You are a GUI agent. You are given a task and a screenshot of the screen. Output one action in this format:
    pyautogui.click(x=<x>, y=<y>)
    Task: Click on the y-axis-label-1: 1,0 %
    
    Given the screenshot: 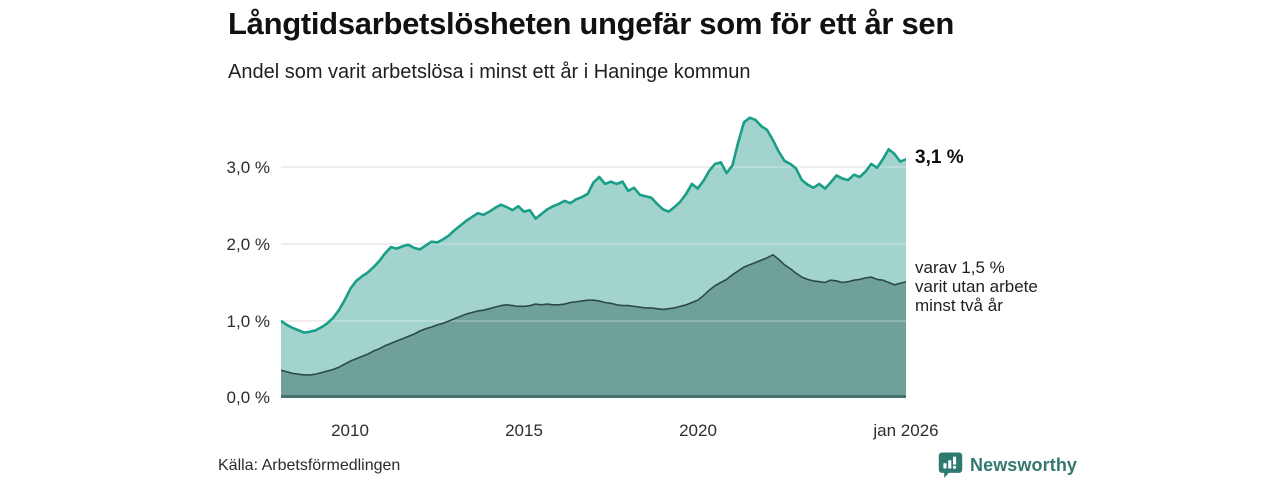 What is the action you would take?
    pyautogui.click(x=248, y=321)
    